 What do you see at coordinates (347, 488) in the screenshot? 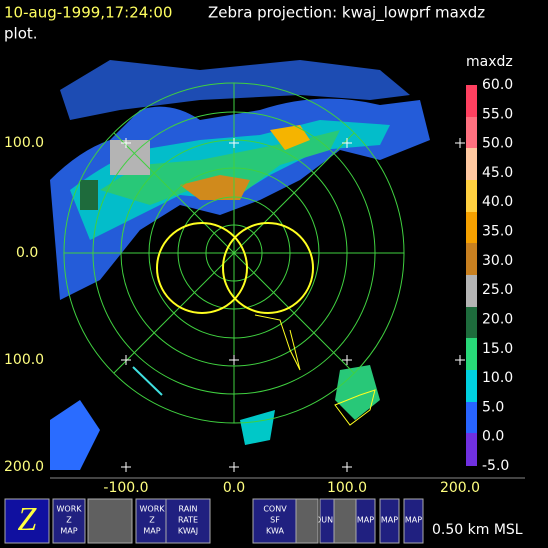
I see `x-label: 100.0` at bounding box center [347, 488].